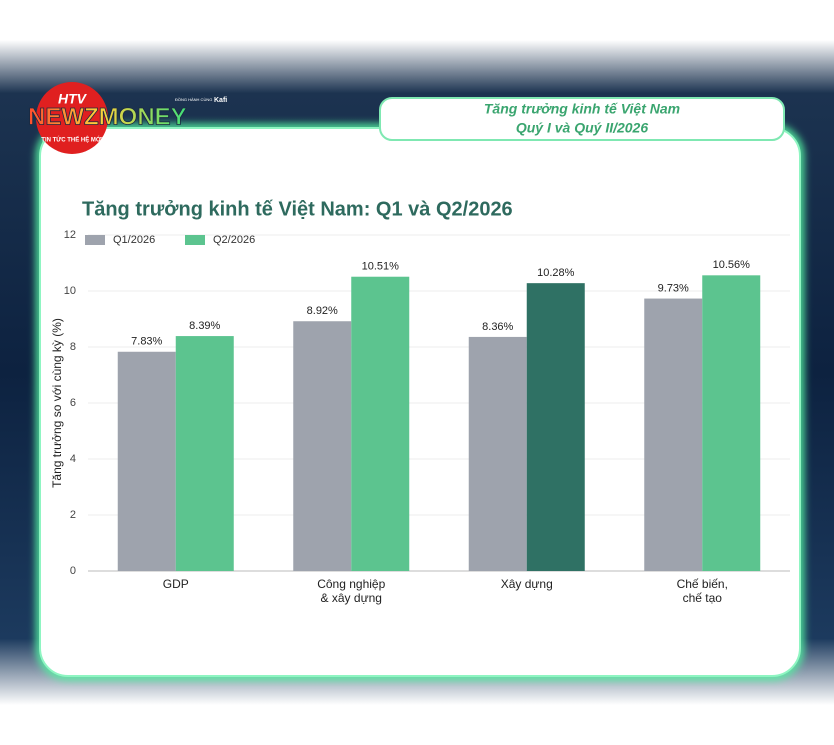 Image resolution: width=834 pixels, height=745 pixels. What do you see at coordinates (556, 273) in the screenshot?
I see `value-label: 10.28%` at bounding box center [556, 273].